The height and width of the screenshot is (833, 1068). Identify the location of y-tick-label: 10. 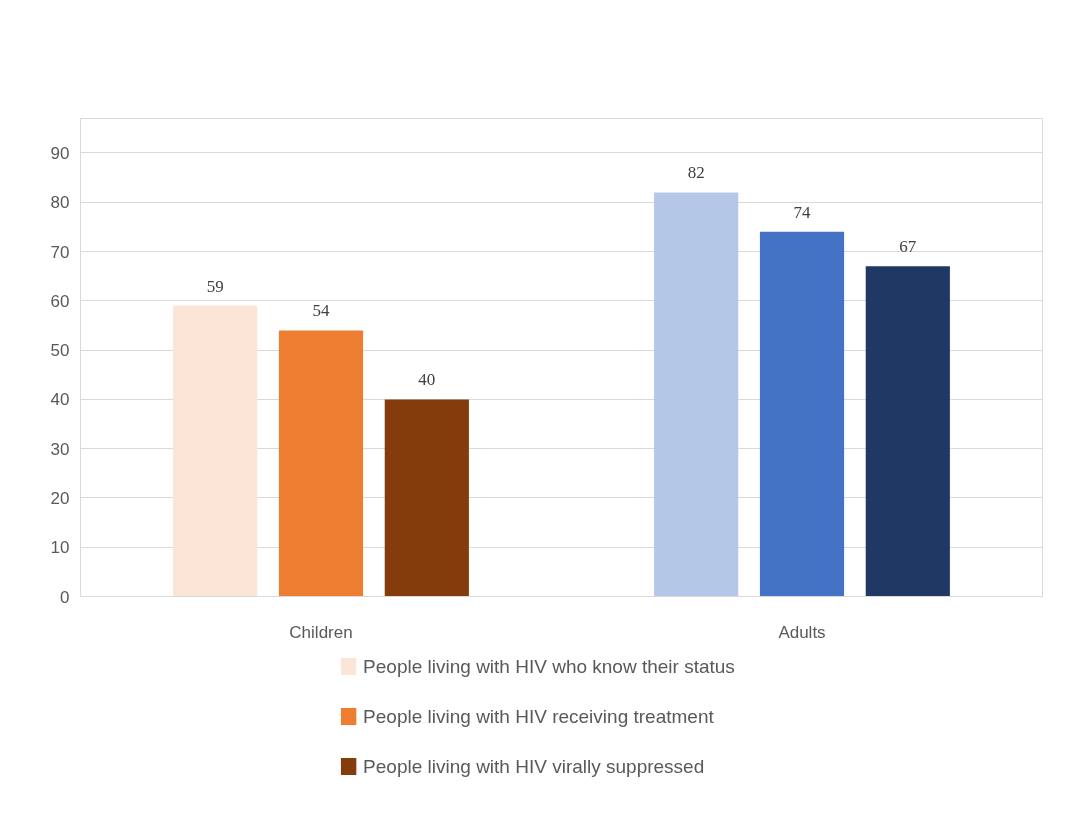
(60, 548).